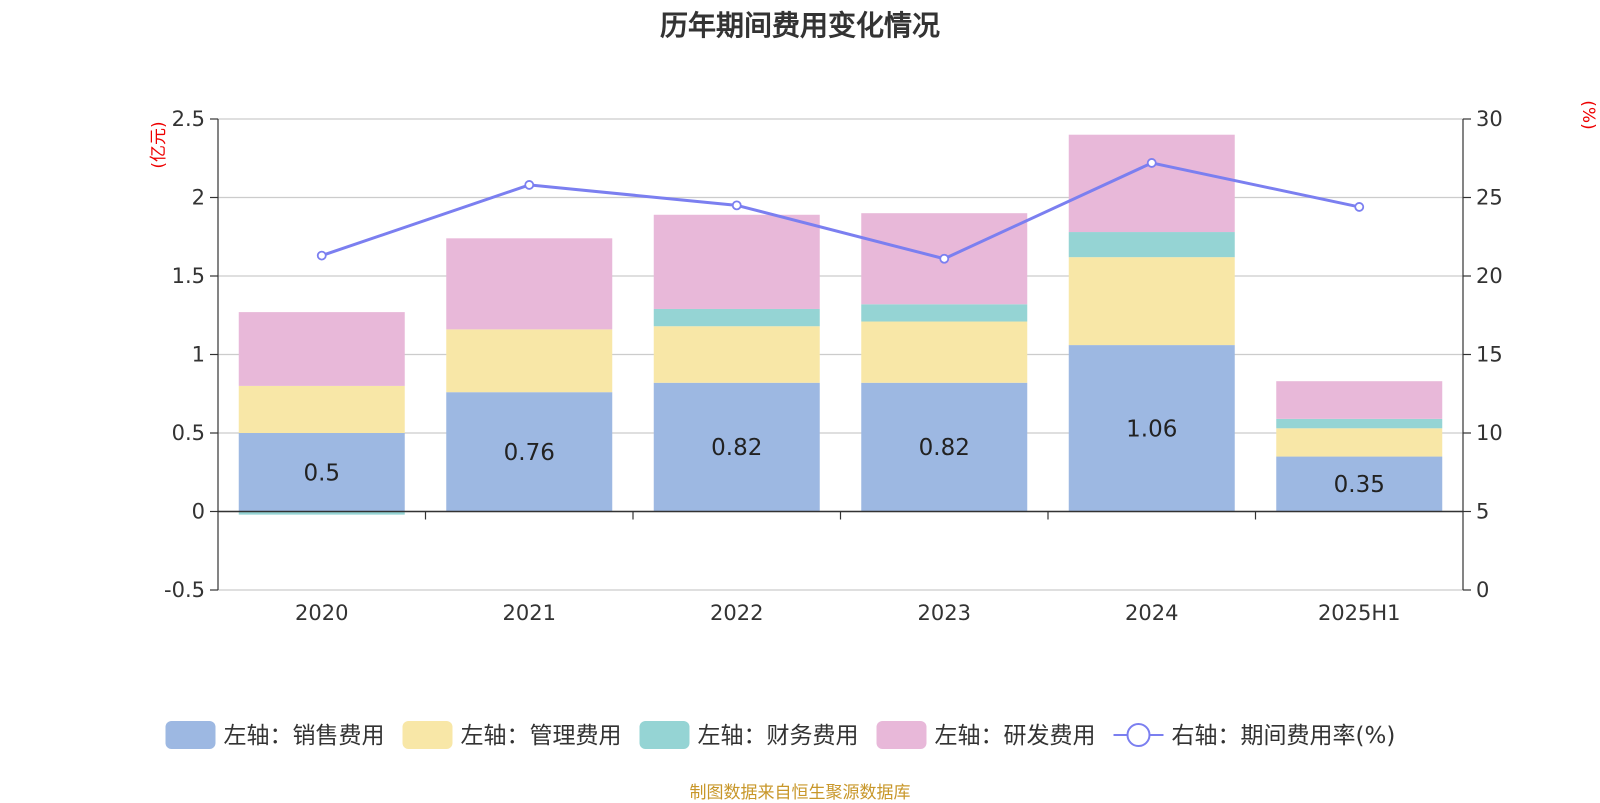  What do you see at coordinates (1284, 736) in the screenshot?
I see `legend-label: 右轴：期间费用率(%)` at bounding box center [1284, 736].